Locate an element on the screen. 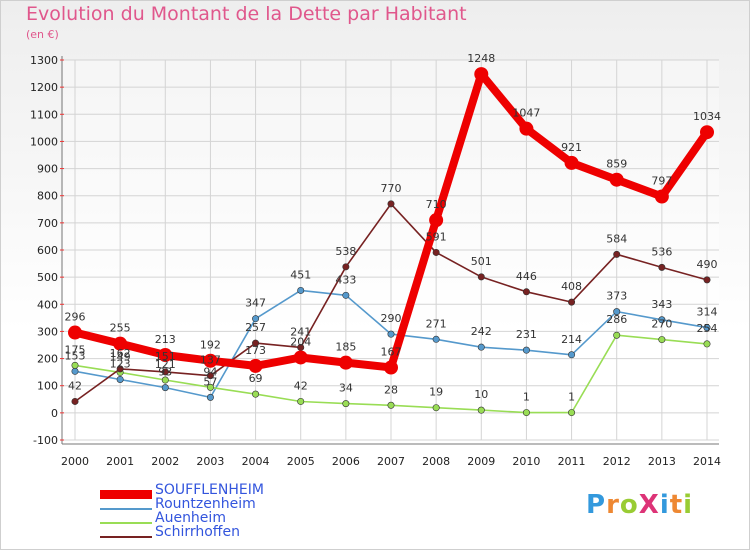  data-label-auenheim: 121 is located at coordinates (165, 364).